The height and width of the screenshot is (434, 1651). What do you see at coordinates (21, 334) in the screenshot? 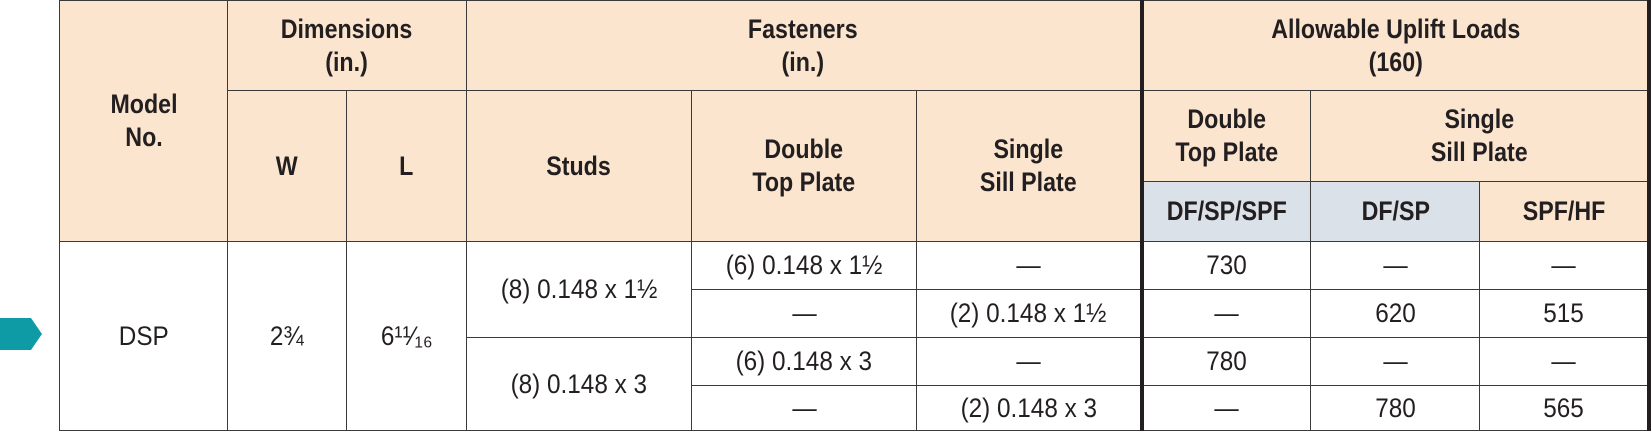
I see `row-marker-arrow-icon` at bounding box center [21, 334].